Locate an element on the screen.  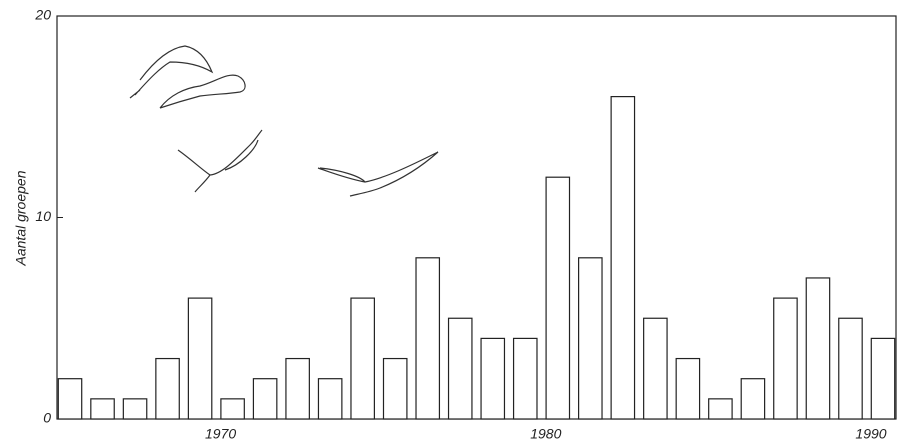
y-tick-label: 20 is located at coordinates (42, 15).